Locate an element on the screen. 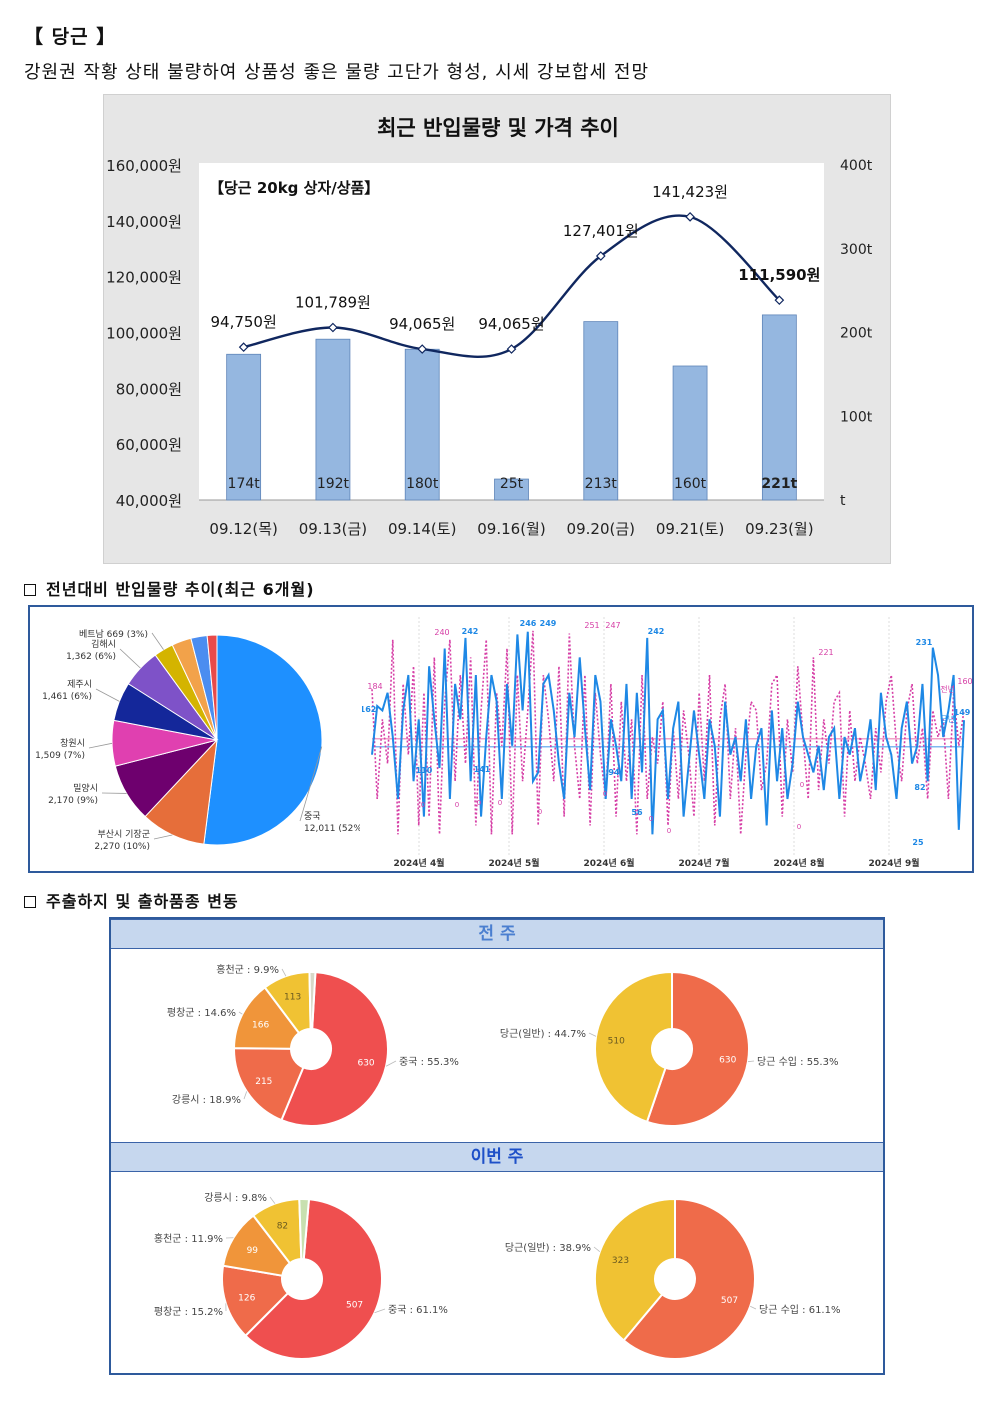 This screenshot has width=992, height=1403. donut-label: 중국 : 61.1% is located at coordinates (418, 1310).